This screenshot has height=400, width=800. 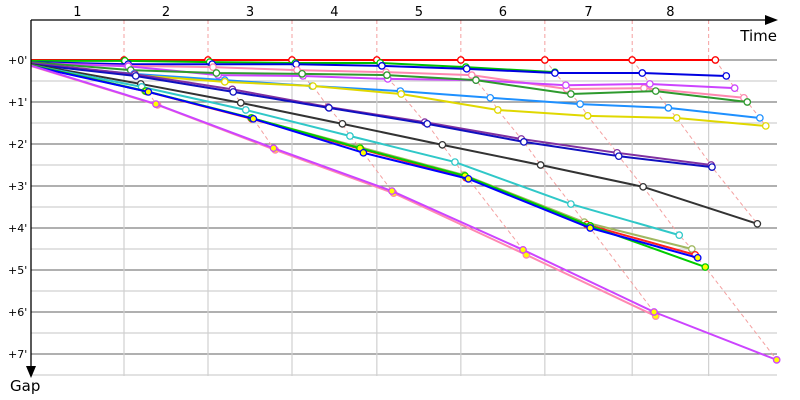 I want to click on x-tick-label: 4, so click(x=334, y=12).